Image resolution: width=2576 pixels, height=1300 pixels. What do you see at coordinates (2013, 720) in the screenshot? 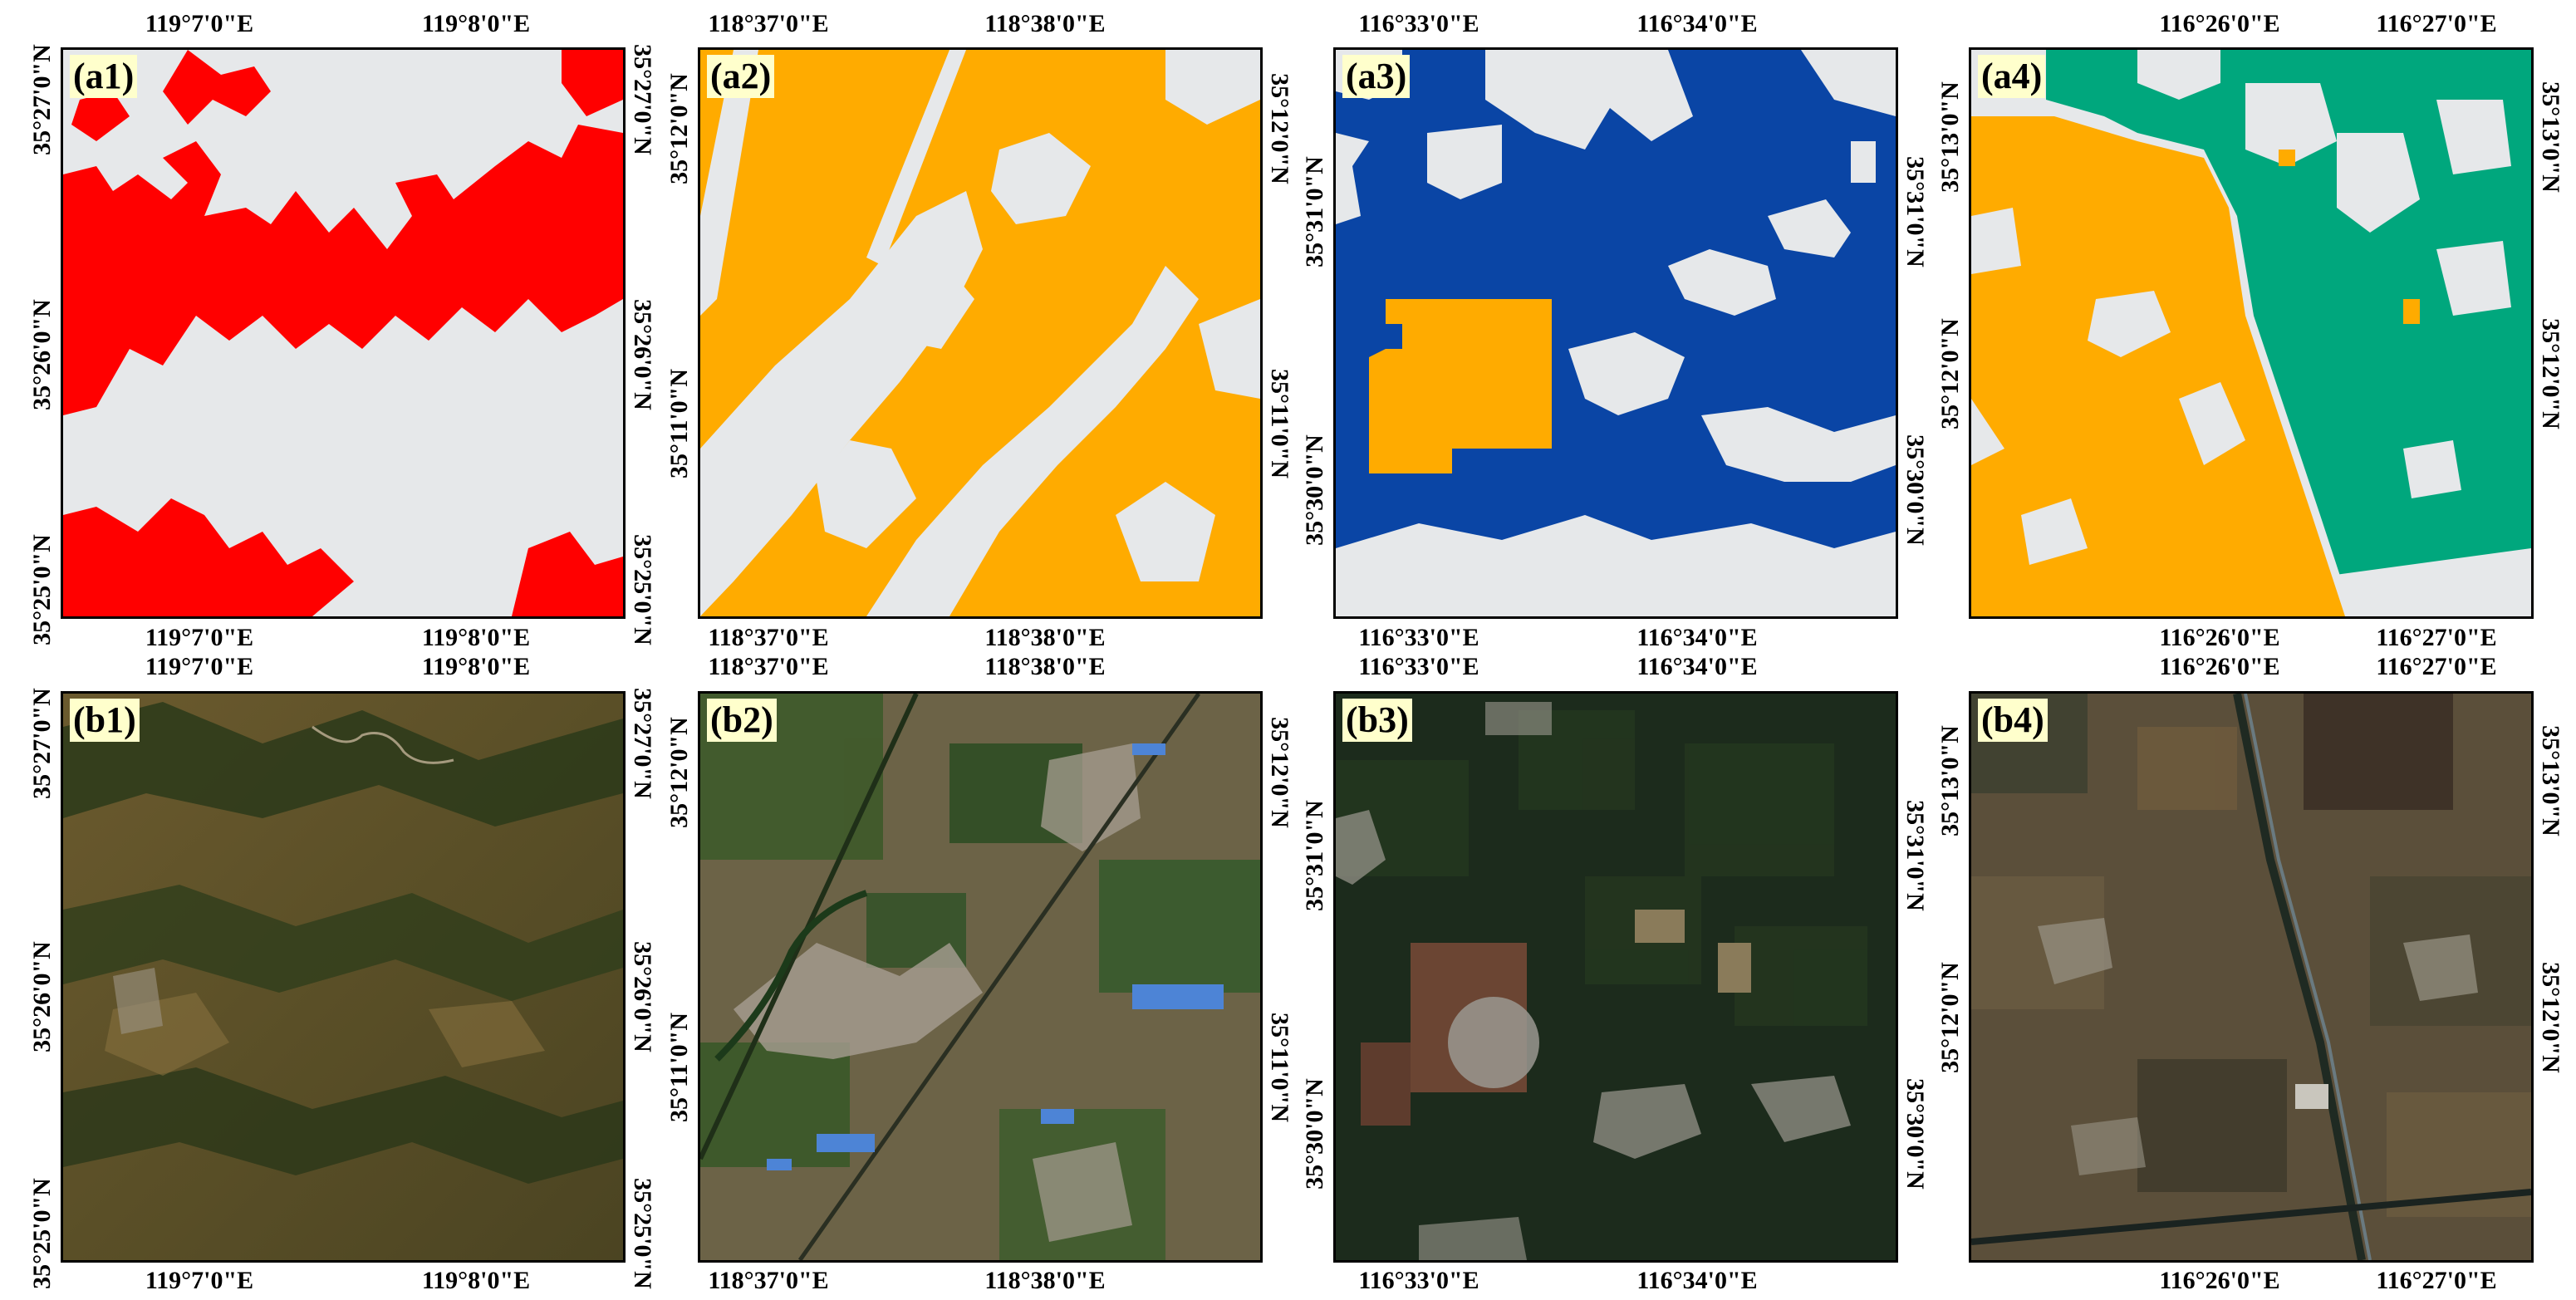
I see `panel-label: (b4)` at bounding box center [2013, 720].